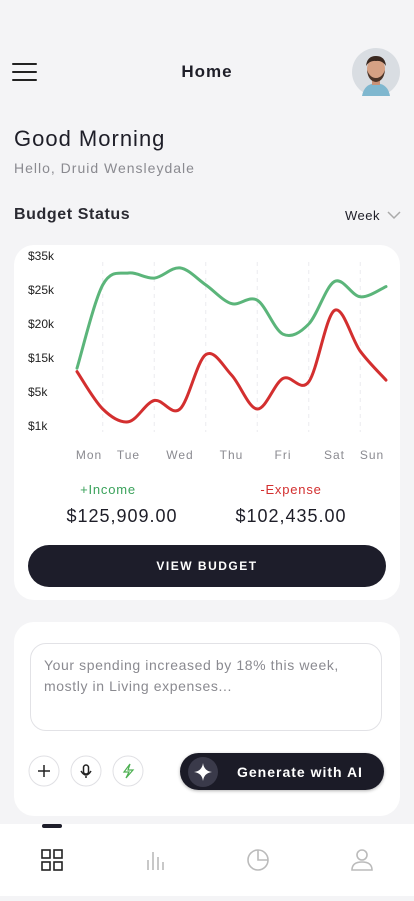 The image size is (414, 901). Describe the element at coordinates (104, 168) in the screenshot. I see `subtitle: Hello, Druid Wensleydale` at that location.